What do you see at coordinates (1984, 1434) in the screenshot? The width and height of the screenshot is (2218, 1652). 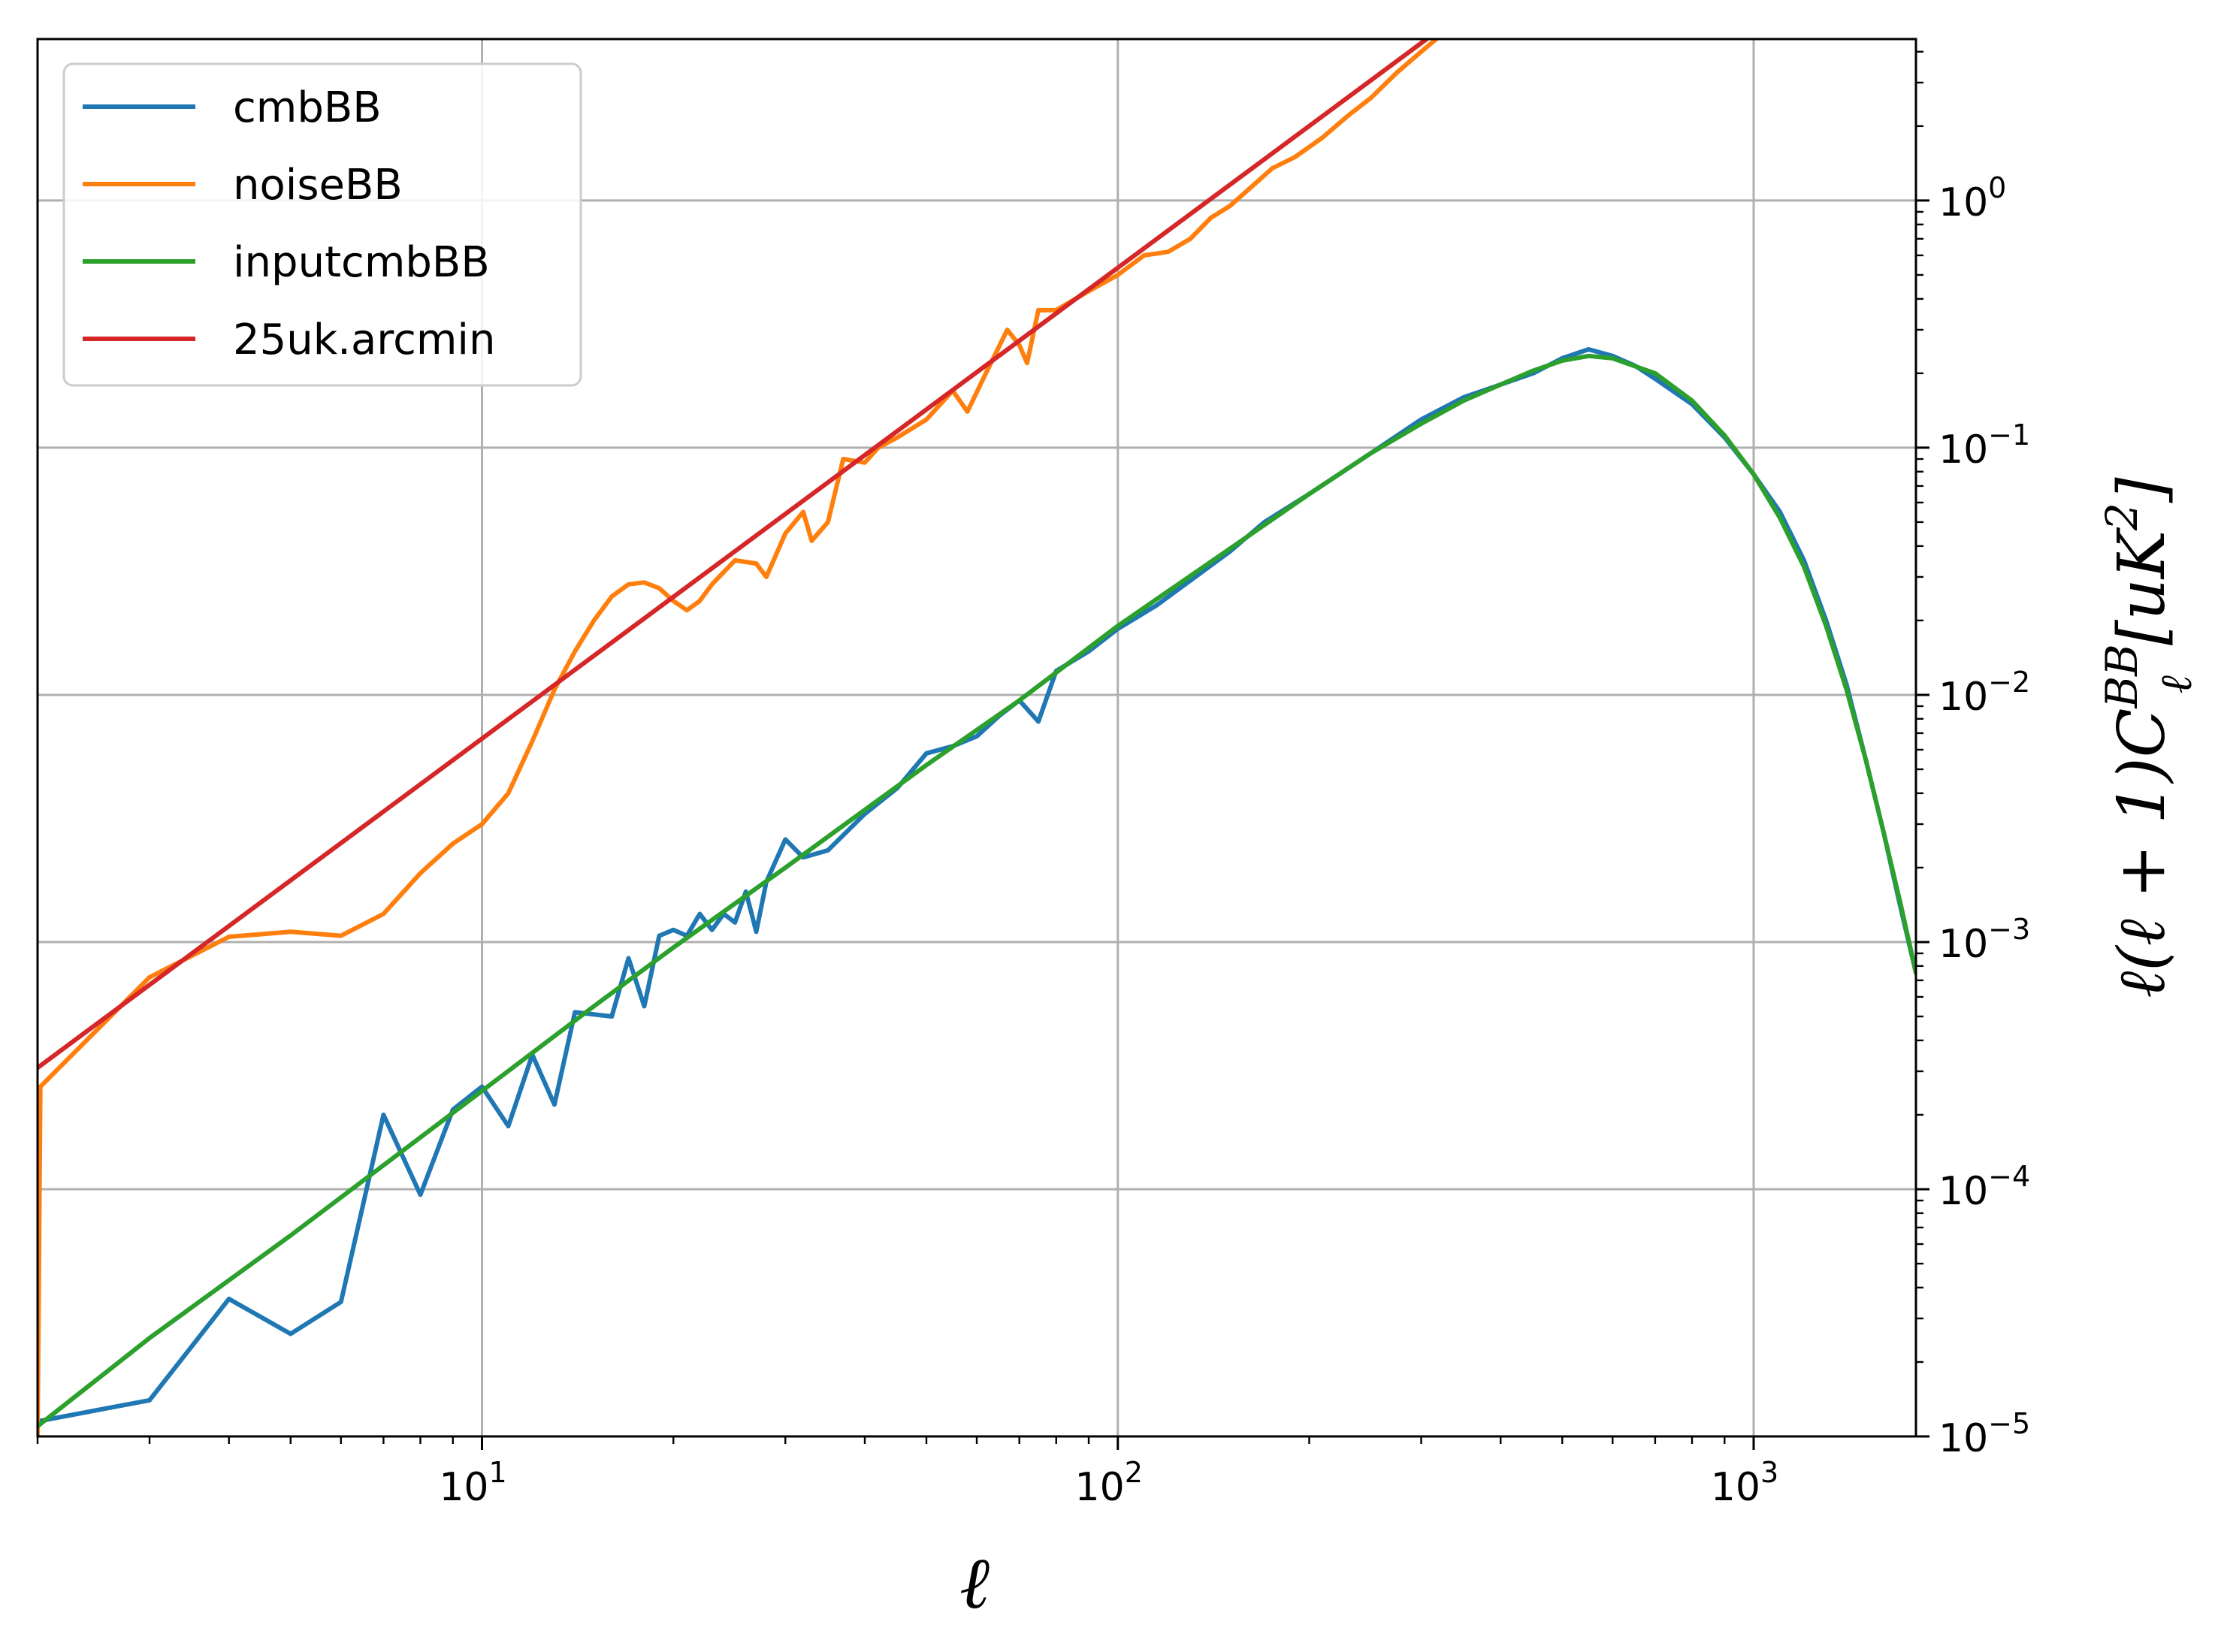 I see `y-tick-label: 10⁻⁵` at bounding box center [1984, 1434].